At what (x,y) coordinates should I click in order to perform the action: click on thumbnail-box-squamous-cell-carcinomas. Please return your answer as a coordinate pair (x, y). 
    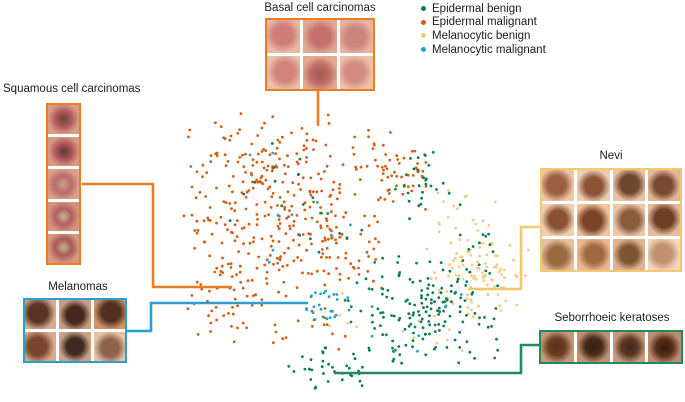
    Looking at the image, I should click on (63, 184).